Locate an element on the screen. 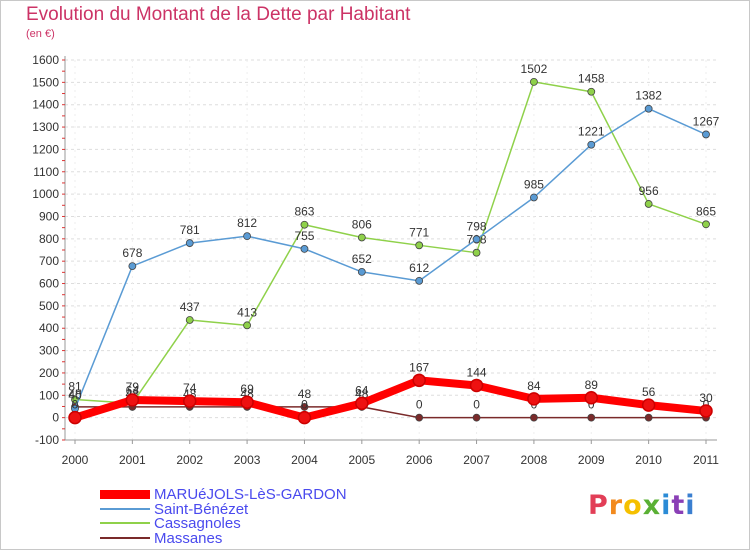  data-label: 79 is located at coordinates (133, 387).